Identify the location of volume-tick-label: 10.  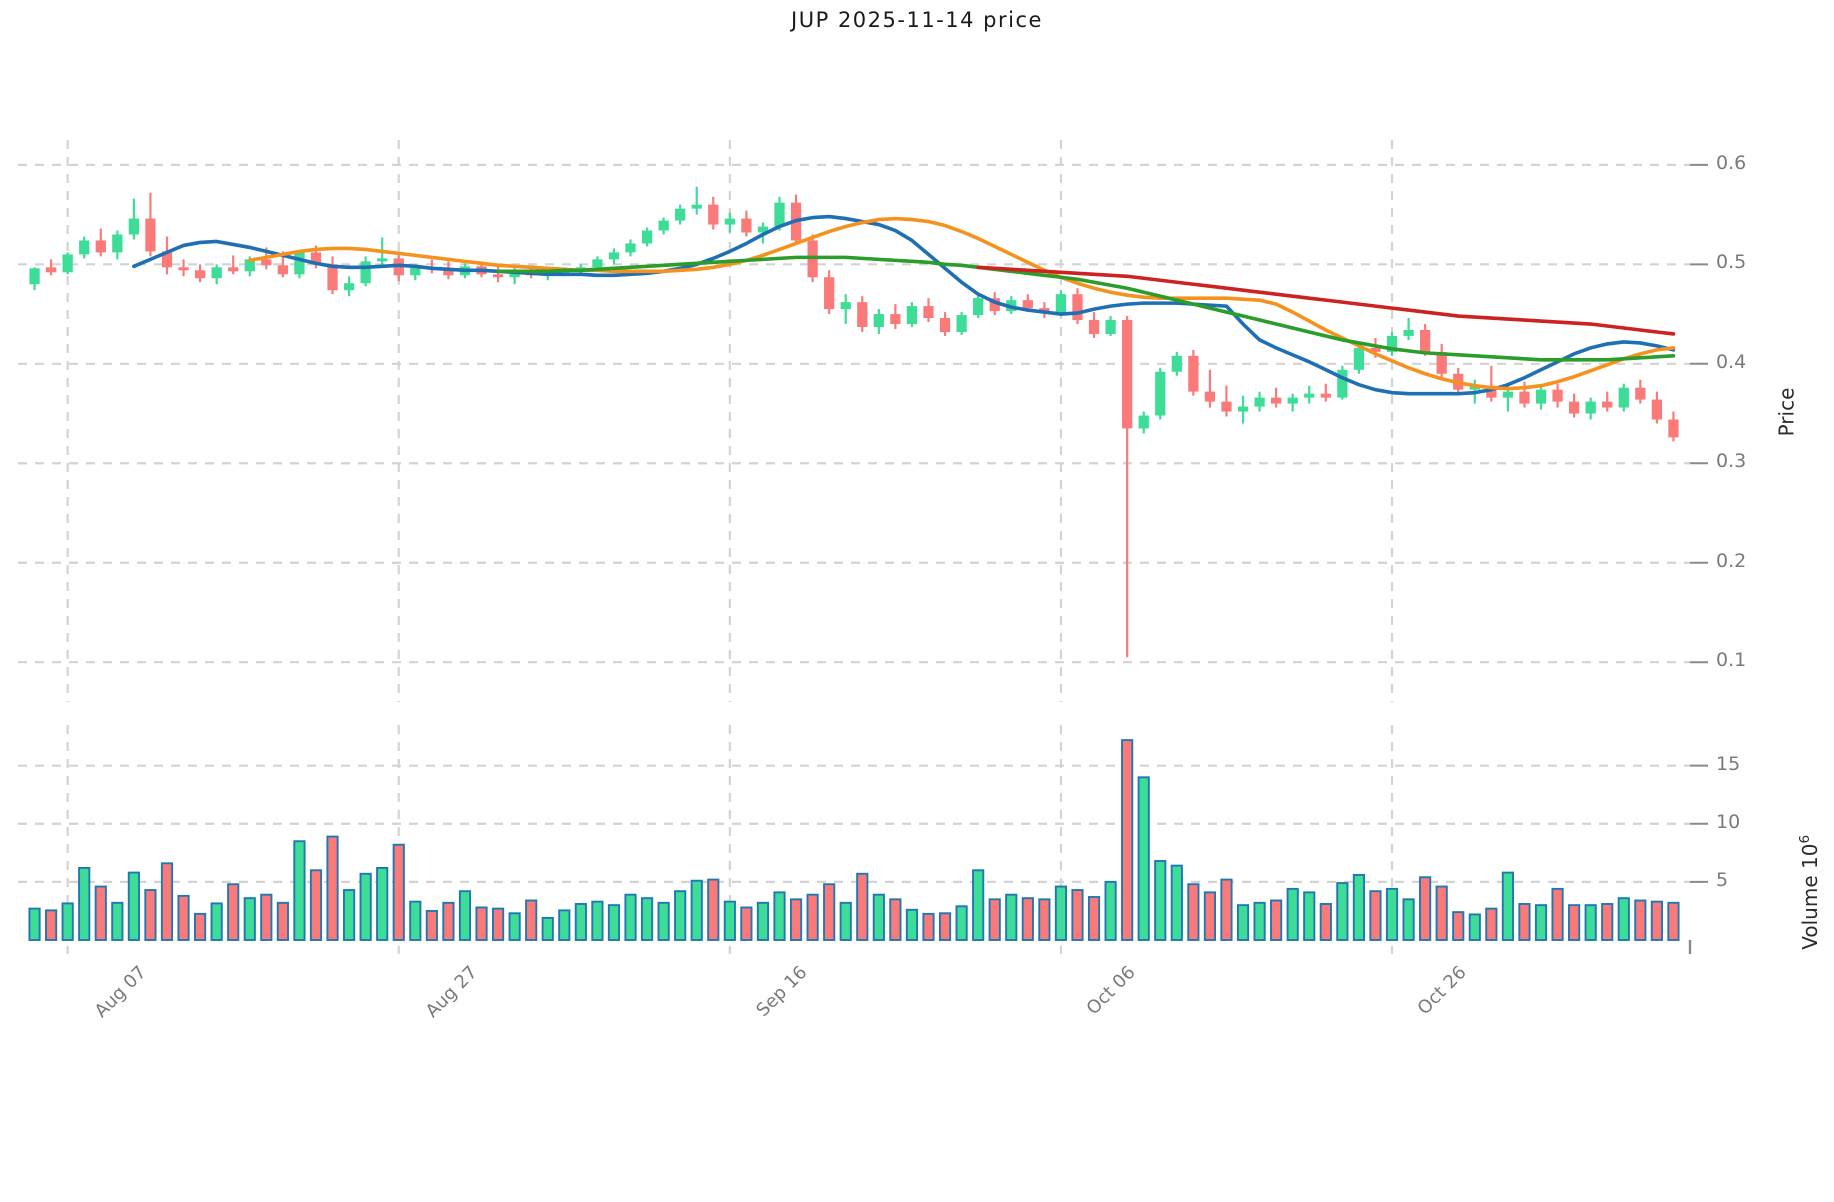
(1728, 821).